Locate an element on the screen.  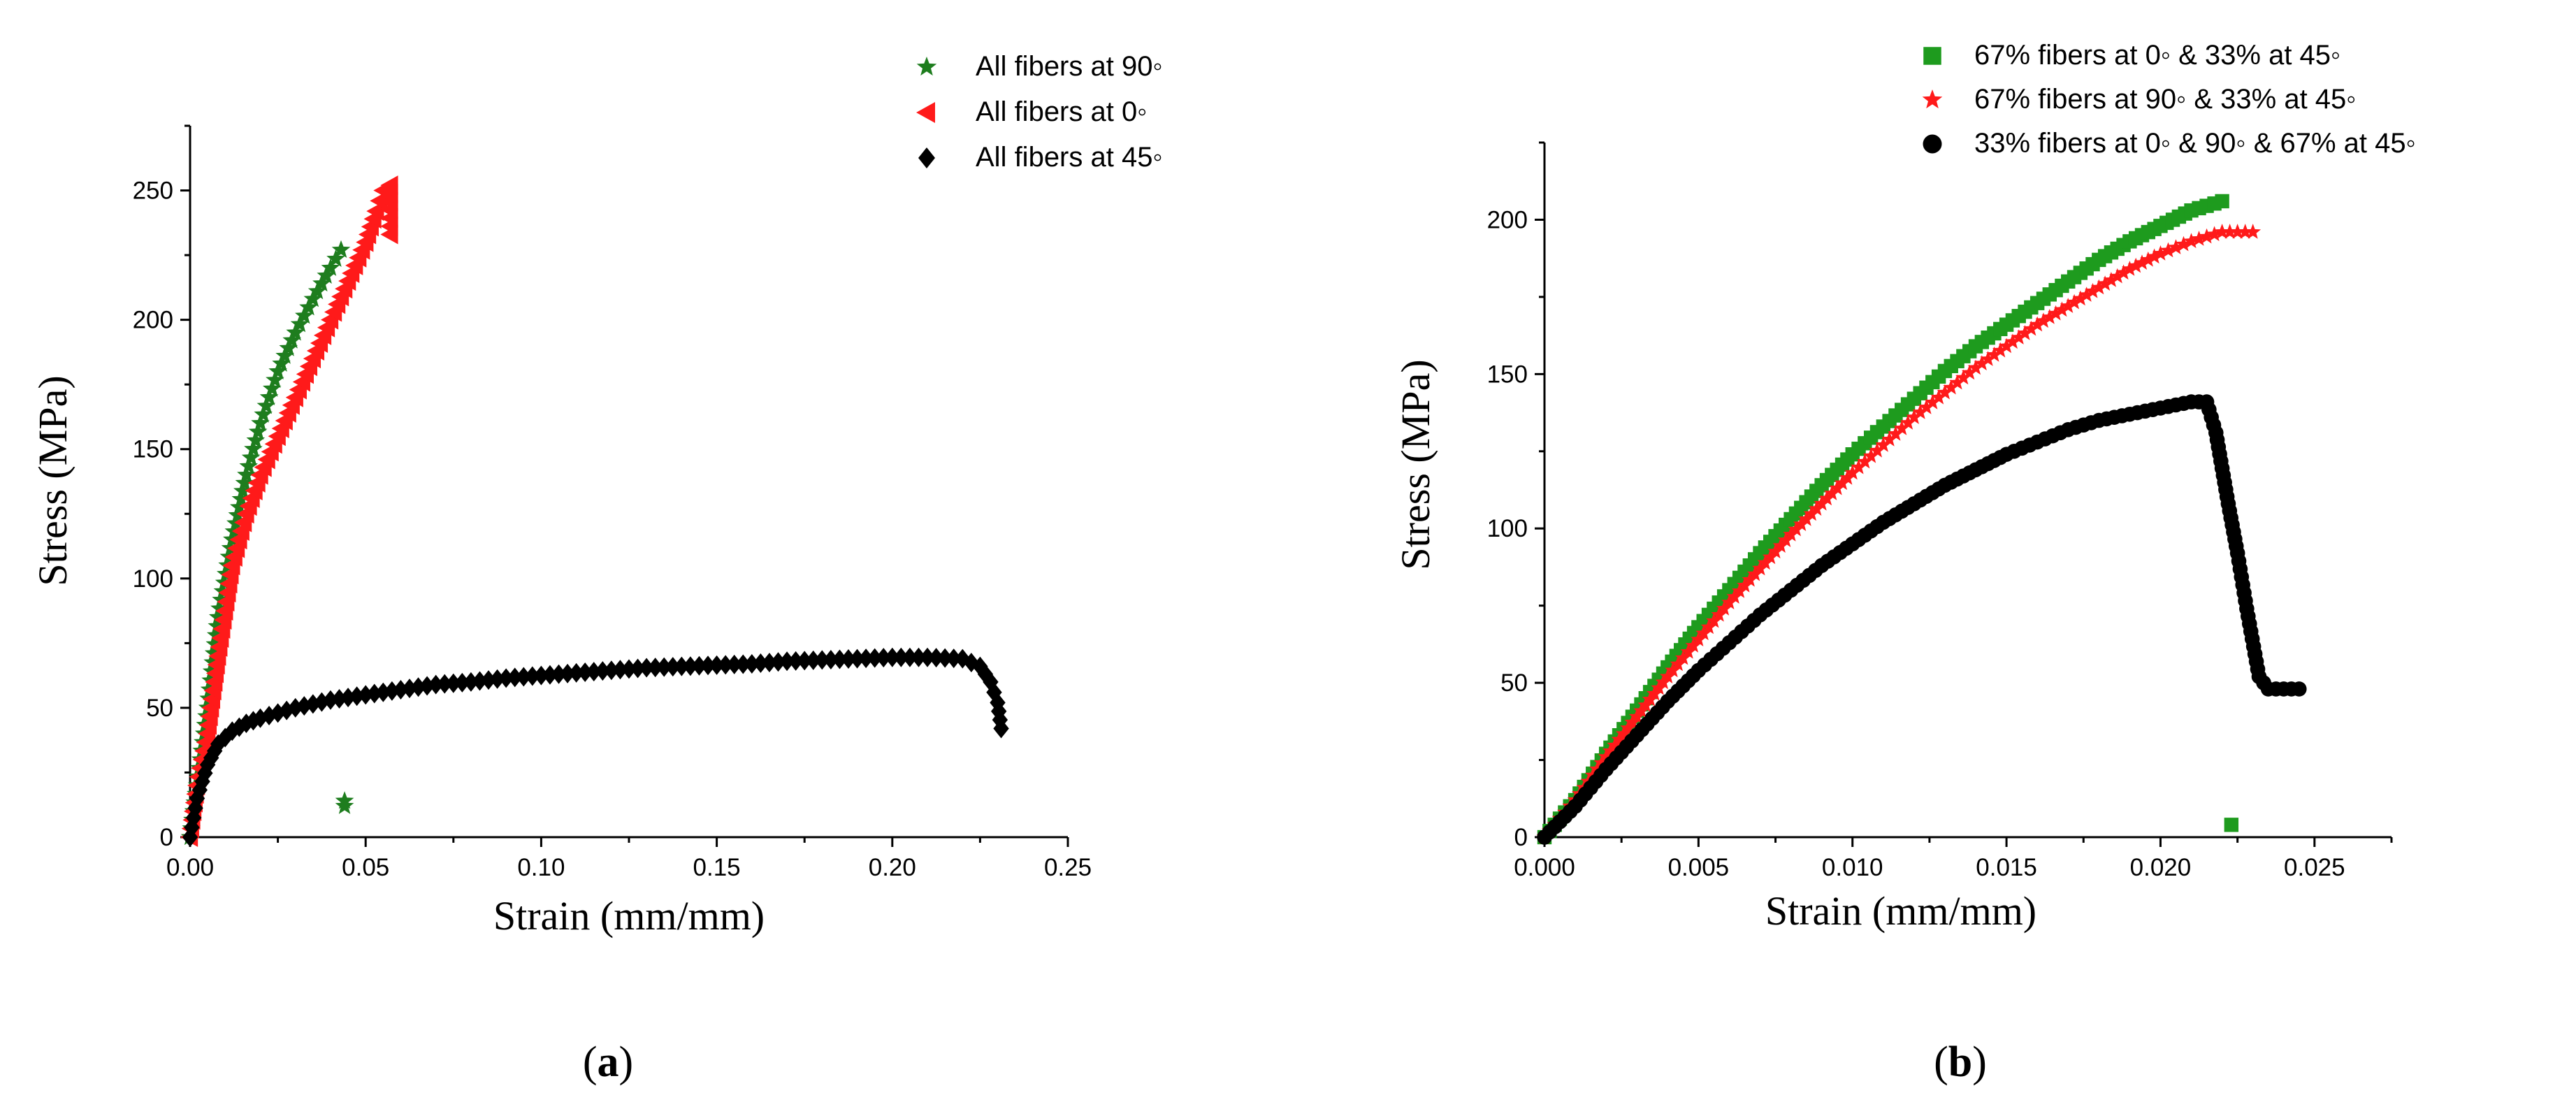
chart-a-x-tick-label: 0.10 is located at coordinates (541, 868).